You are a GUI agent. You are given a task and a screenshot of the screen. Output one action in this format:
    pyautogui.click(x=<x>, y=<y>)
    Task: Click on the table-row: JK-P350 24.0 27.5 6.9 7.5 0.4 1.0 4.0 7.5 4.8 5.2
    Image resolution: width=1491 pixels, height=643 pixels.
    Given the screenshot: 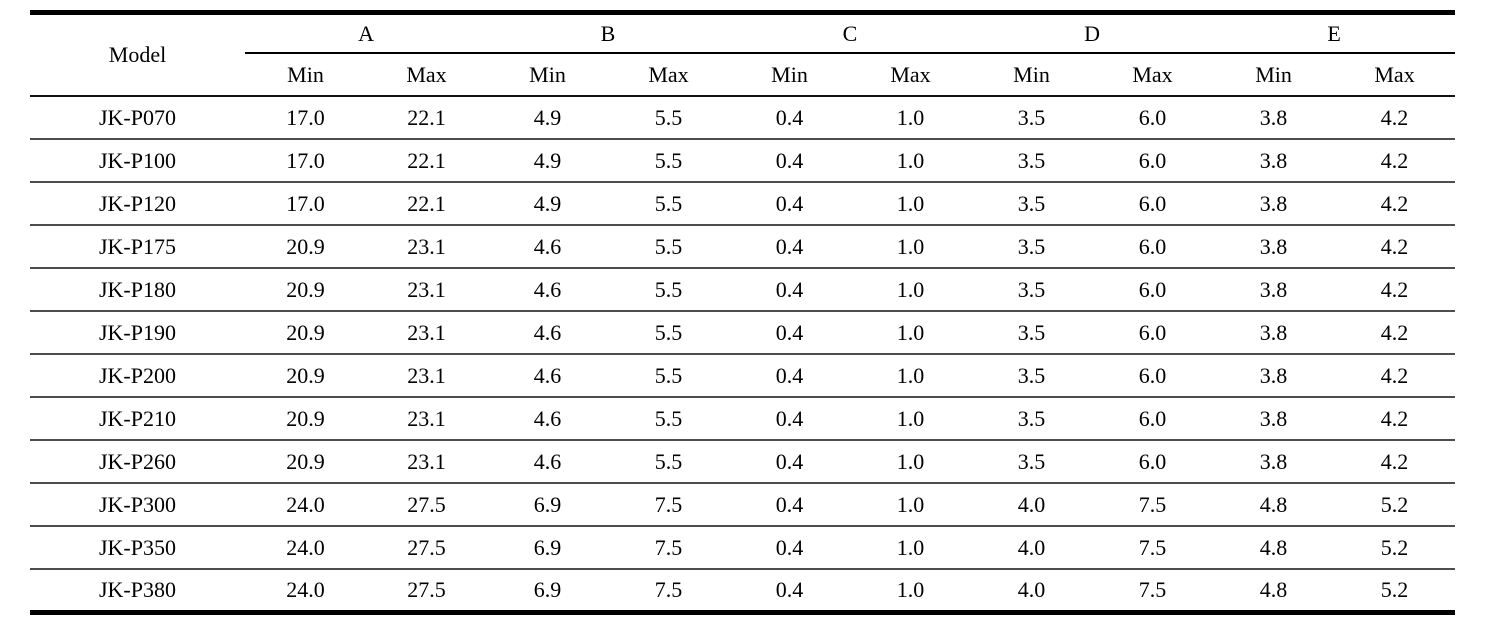 What is the action you would take?
    pyautogui.click(x=743, y=547)
    